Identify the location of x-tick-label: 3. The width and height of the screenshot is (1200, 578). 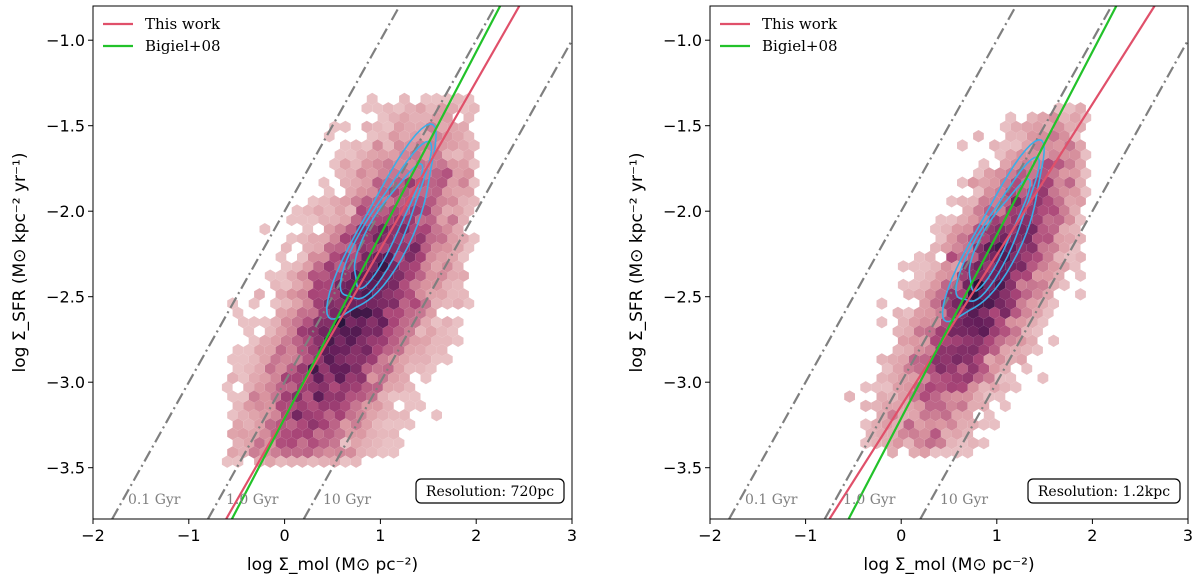
(572, 535).